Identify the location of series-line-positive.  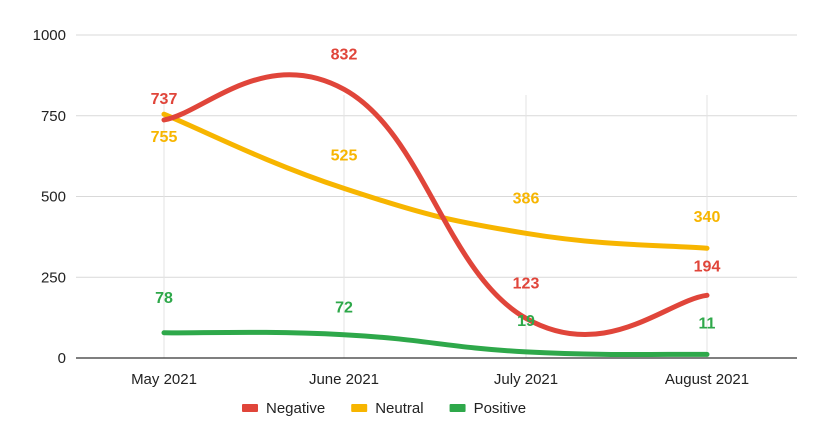
(435, 343).